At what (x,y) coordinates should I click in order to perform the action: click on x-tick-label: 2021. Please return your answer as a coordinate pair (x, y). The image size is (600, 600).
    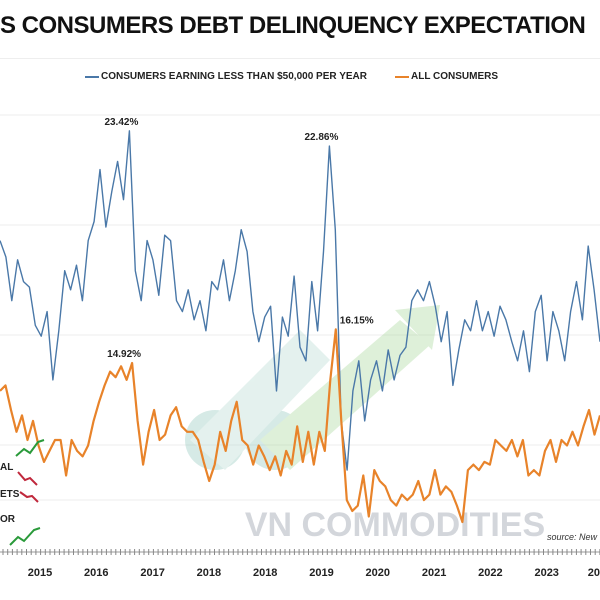
    Looking at the image, I should click on (434, 573).